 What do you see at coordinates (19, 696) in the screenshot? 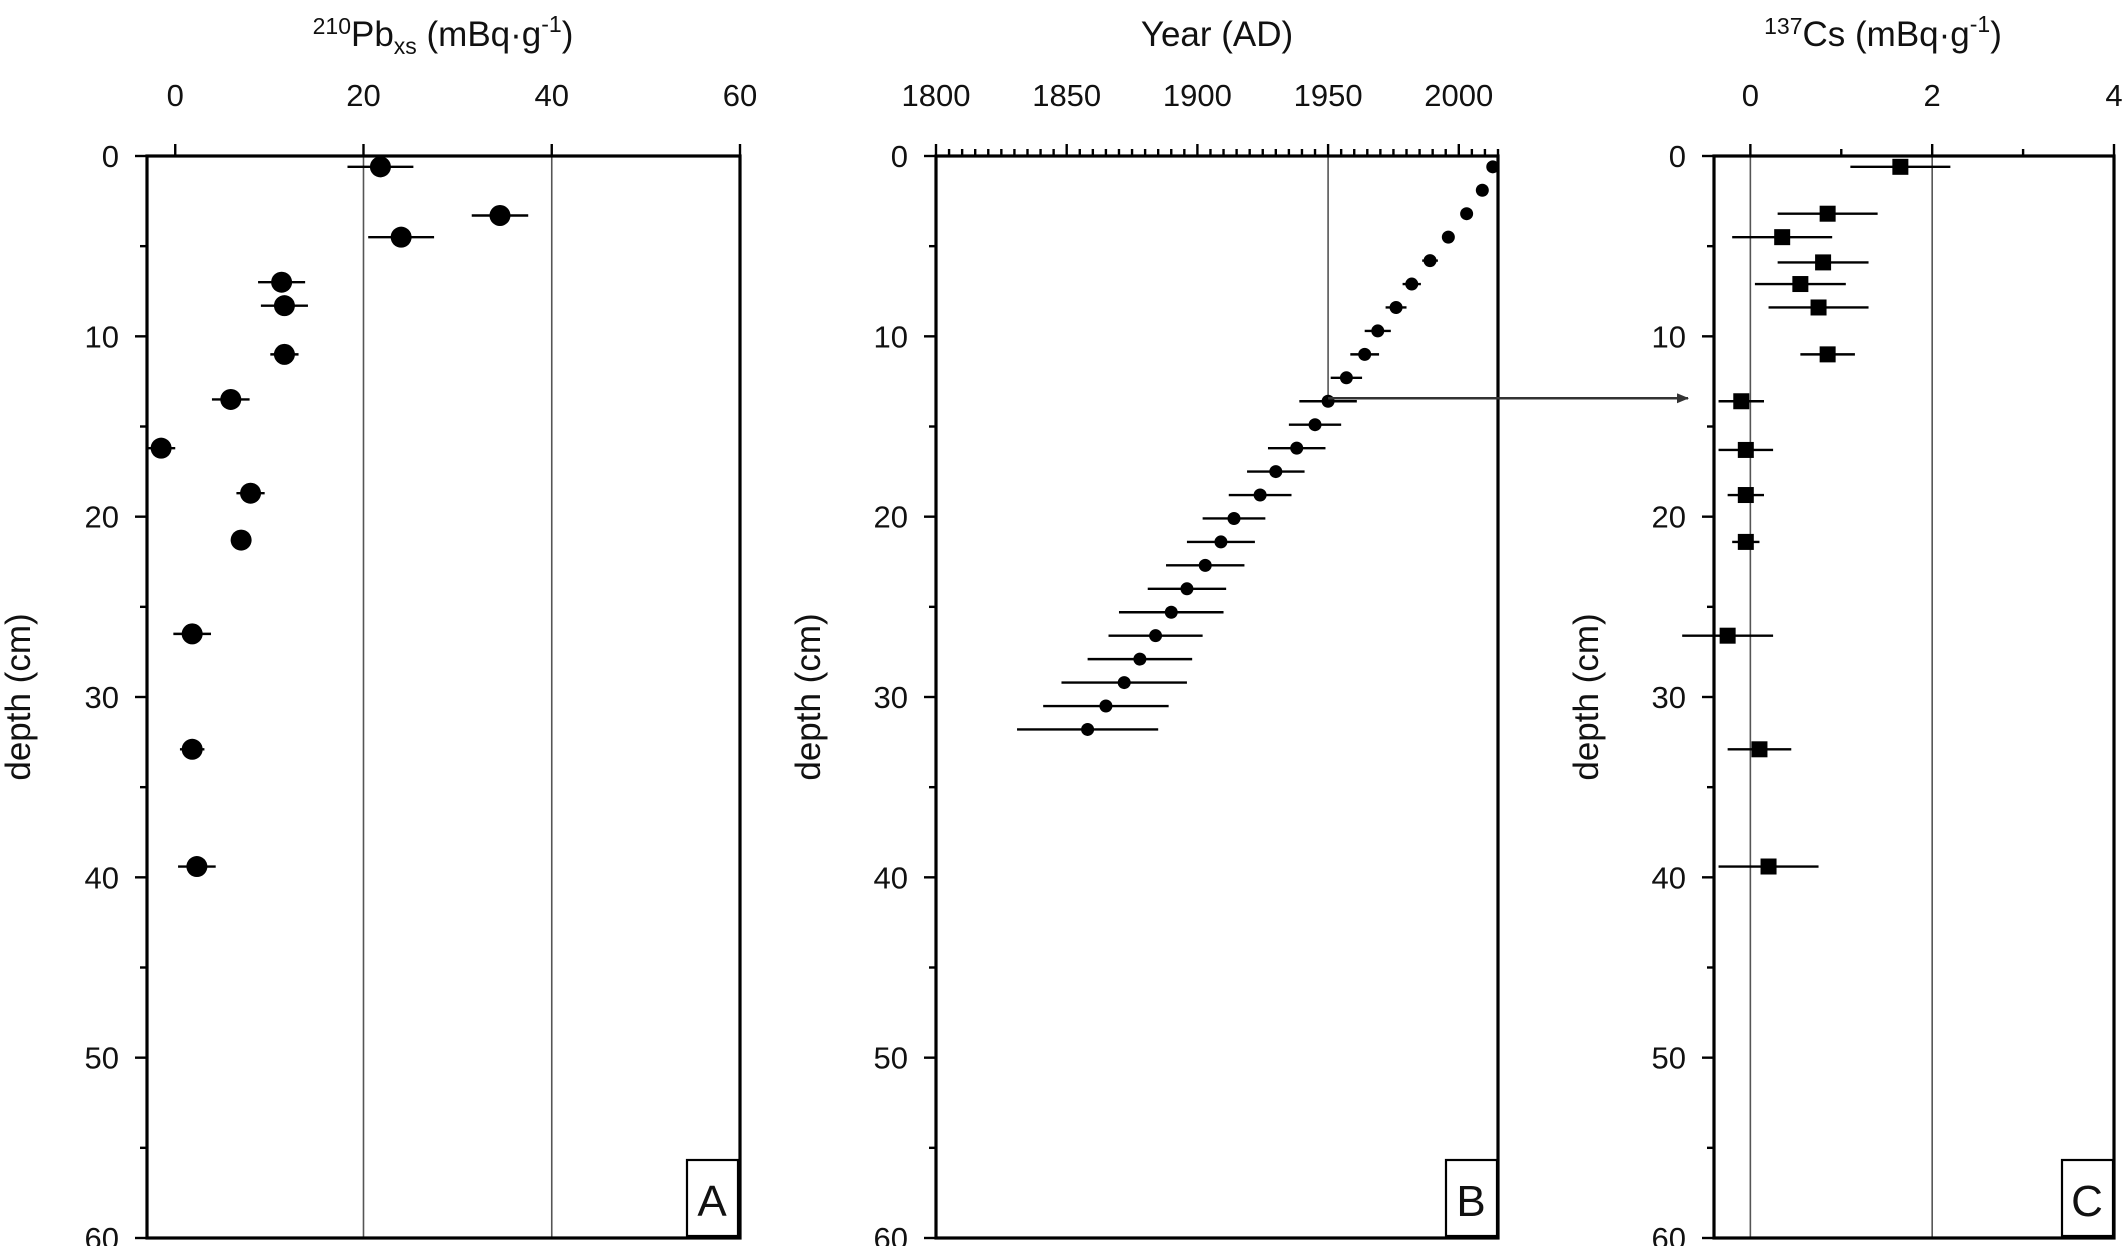
I see `panel-a-y-axis-title: depth (cm)` at bounding box center [19, 696].